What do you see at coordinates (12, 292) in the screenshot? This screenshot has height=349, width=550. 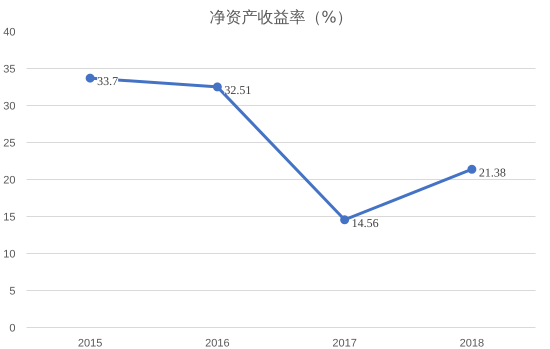 I see `y-tick-label: 5` at bounding box center [12, 292].